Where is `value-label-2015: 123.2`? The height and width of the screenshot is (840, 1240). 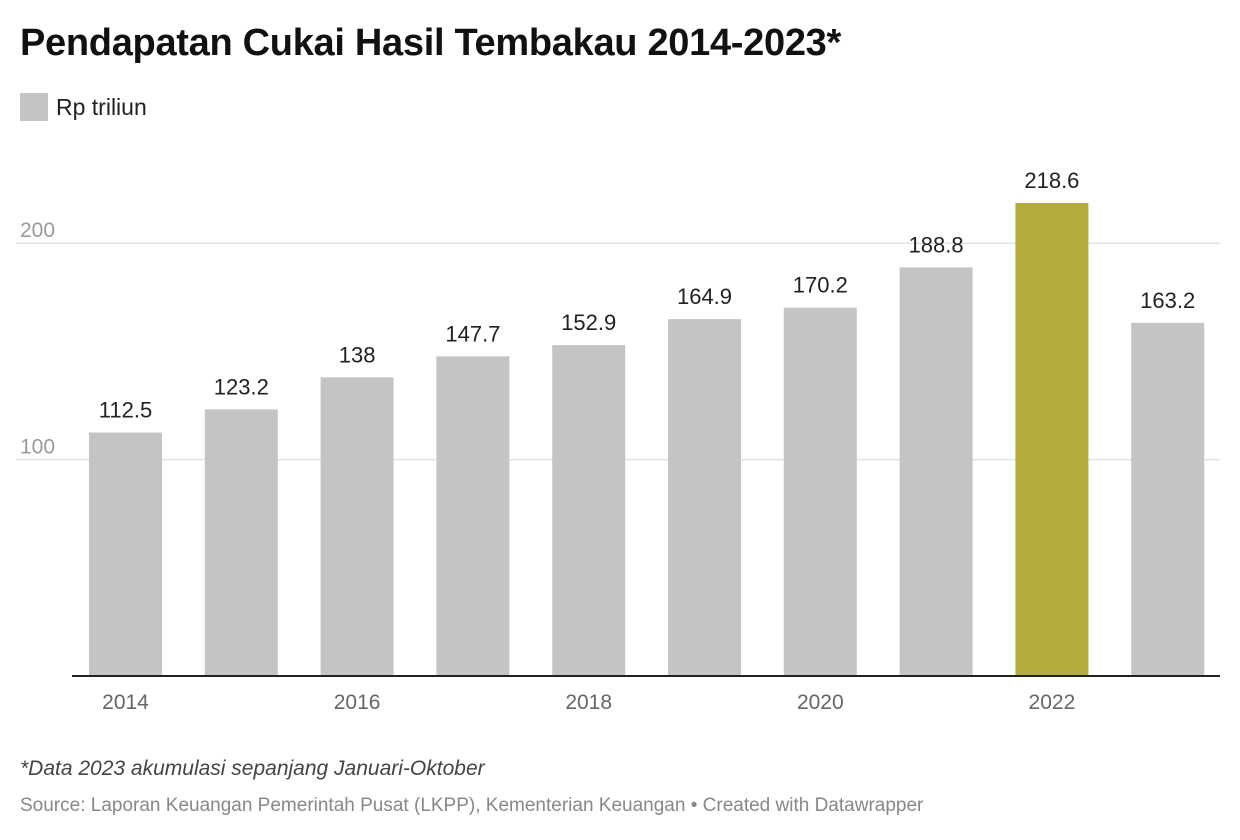
value-label-2015: 123.2 is located at coordinates (241, 386).